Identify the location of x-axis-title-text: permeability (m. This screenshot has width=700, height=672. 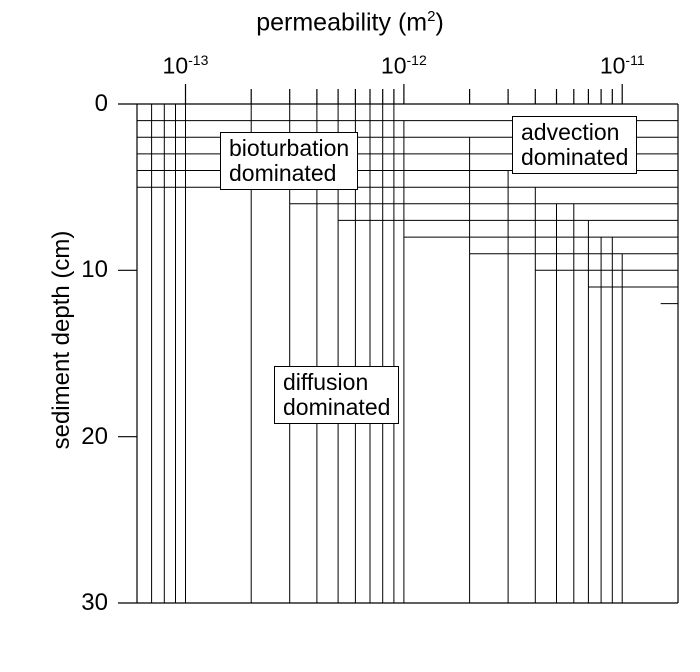
(342, 22).